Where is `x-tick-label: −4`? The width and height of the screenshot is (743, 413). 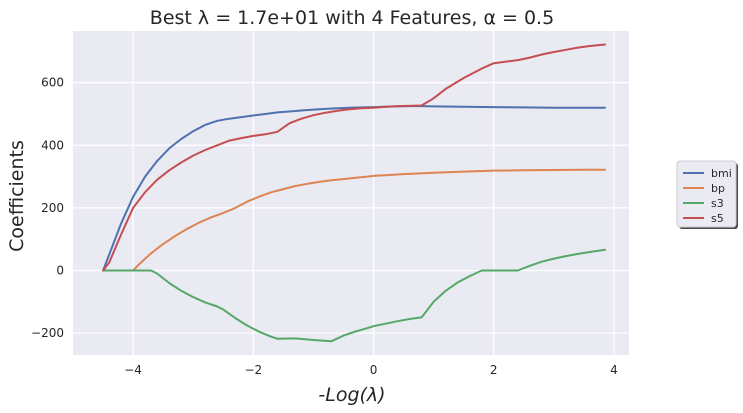 x-tick-label: −4 is located at coordinates (133, 370).